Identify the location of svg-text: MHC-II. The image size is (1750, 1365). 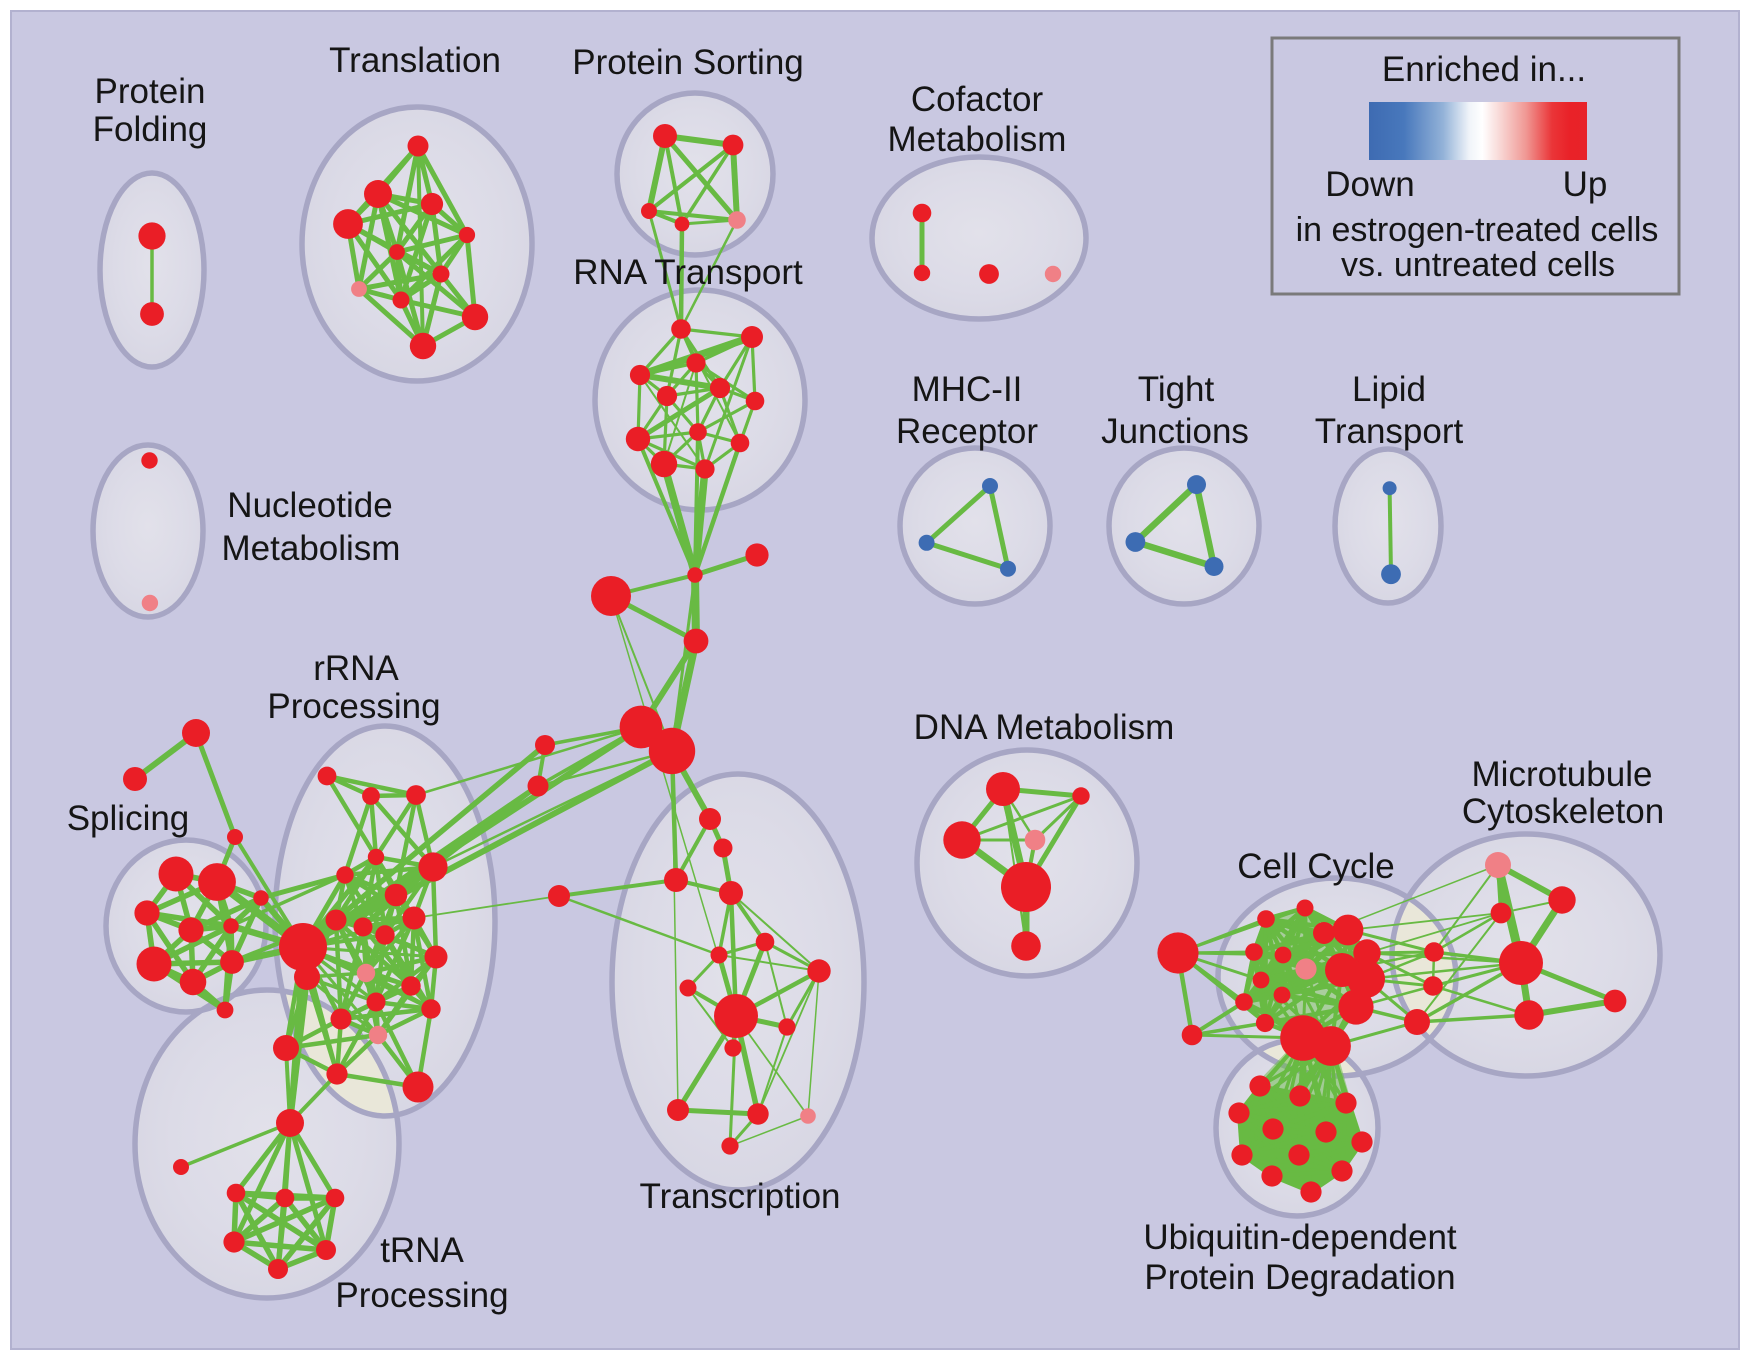
(967, 389).